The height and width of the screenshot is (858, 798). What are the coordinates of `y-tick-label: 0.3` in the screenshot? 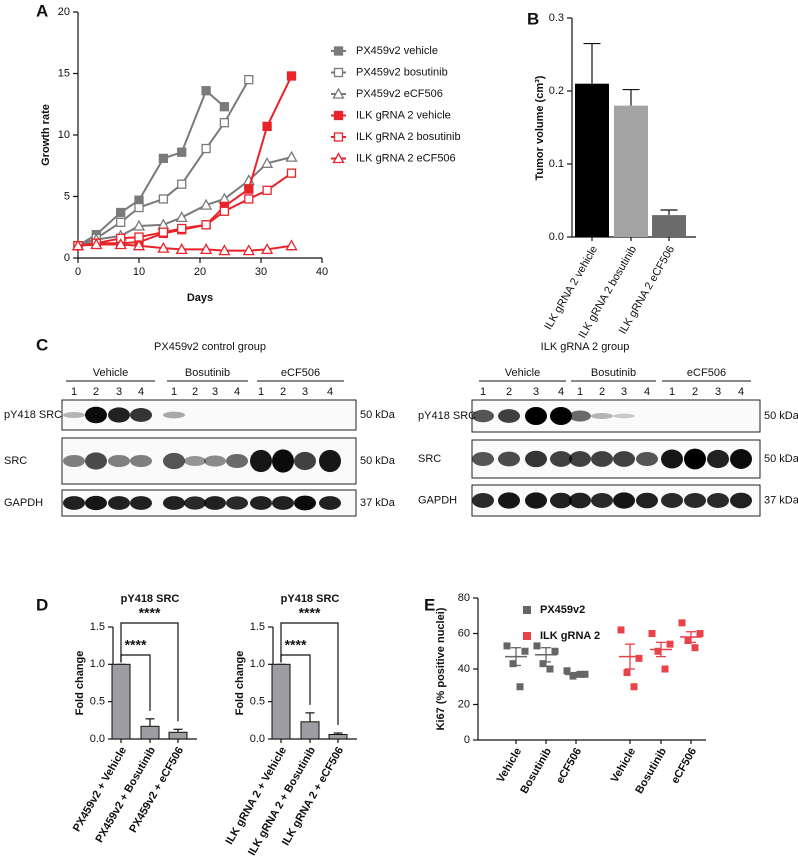 It's located at (556, 18).